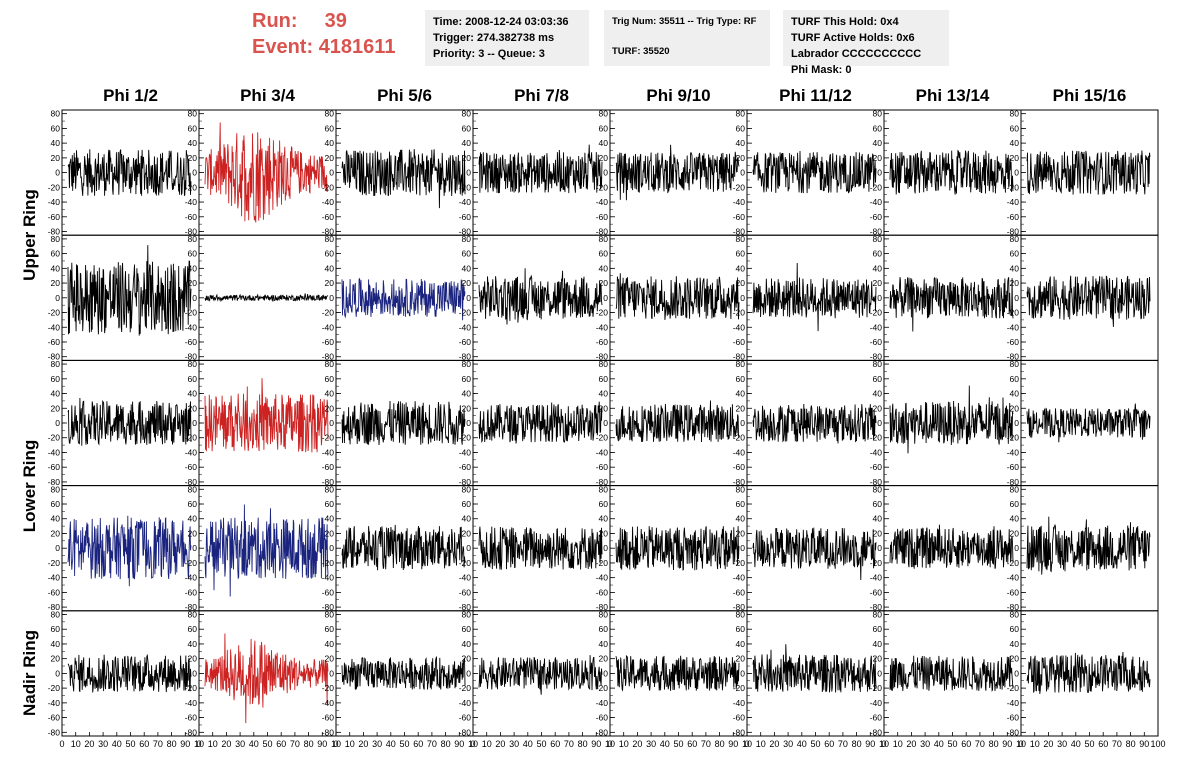 The height and width of the screenshot is (772, 1196). I want to click on x-tick-label: 60, so click(692, 744).